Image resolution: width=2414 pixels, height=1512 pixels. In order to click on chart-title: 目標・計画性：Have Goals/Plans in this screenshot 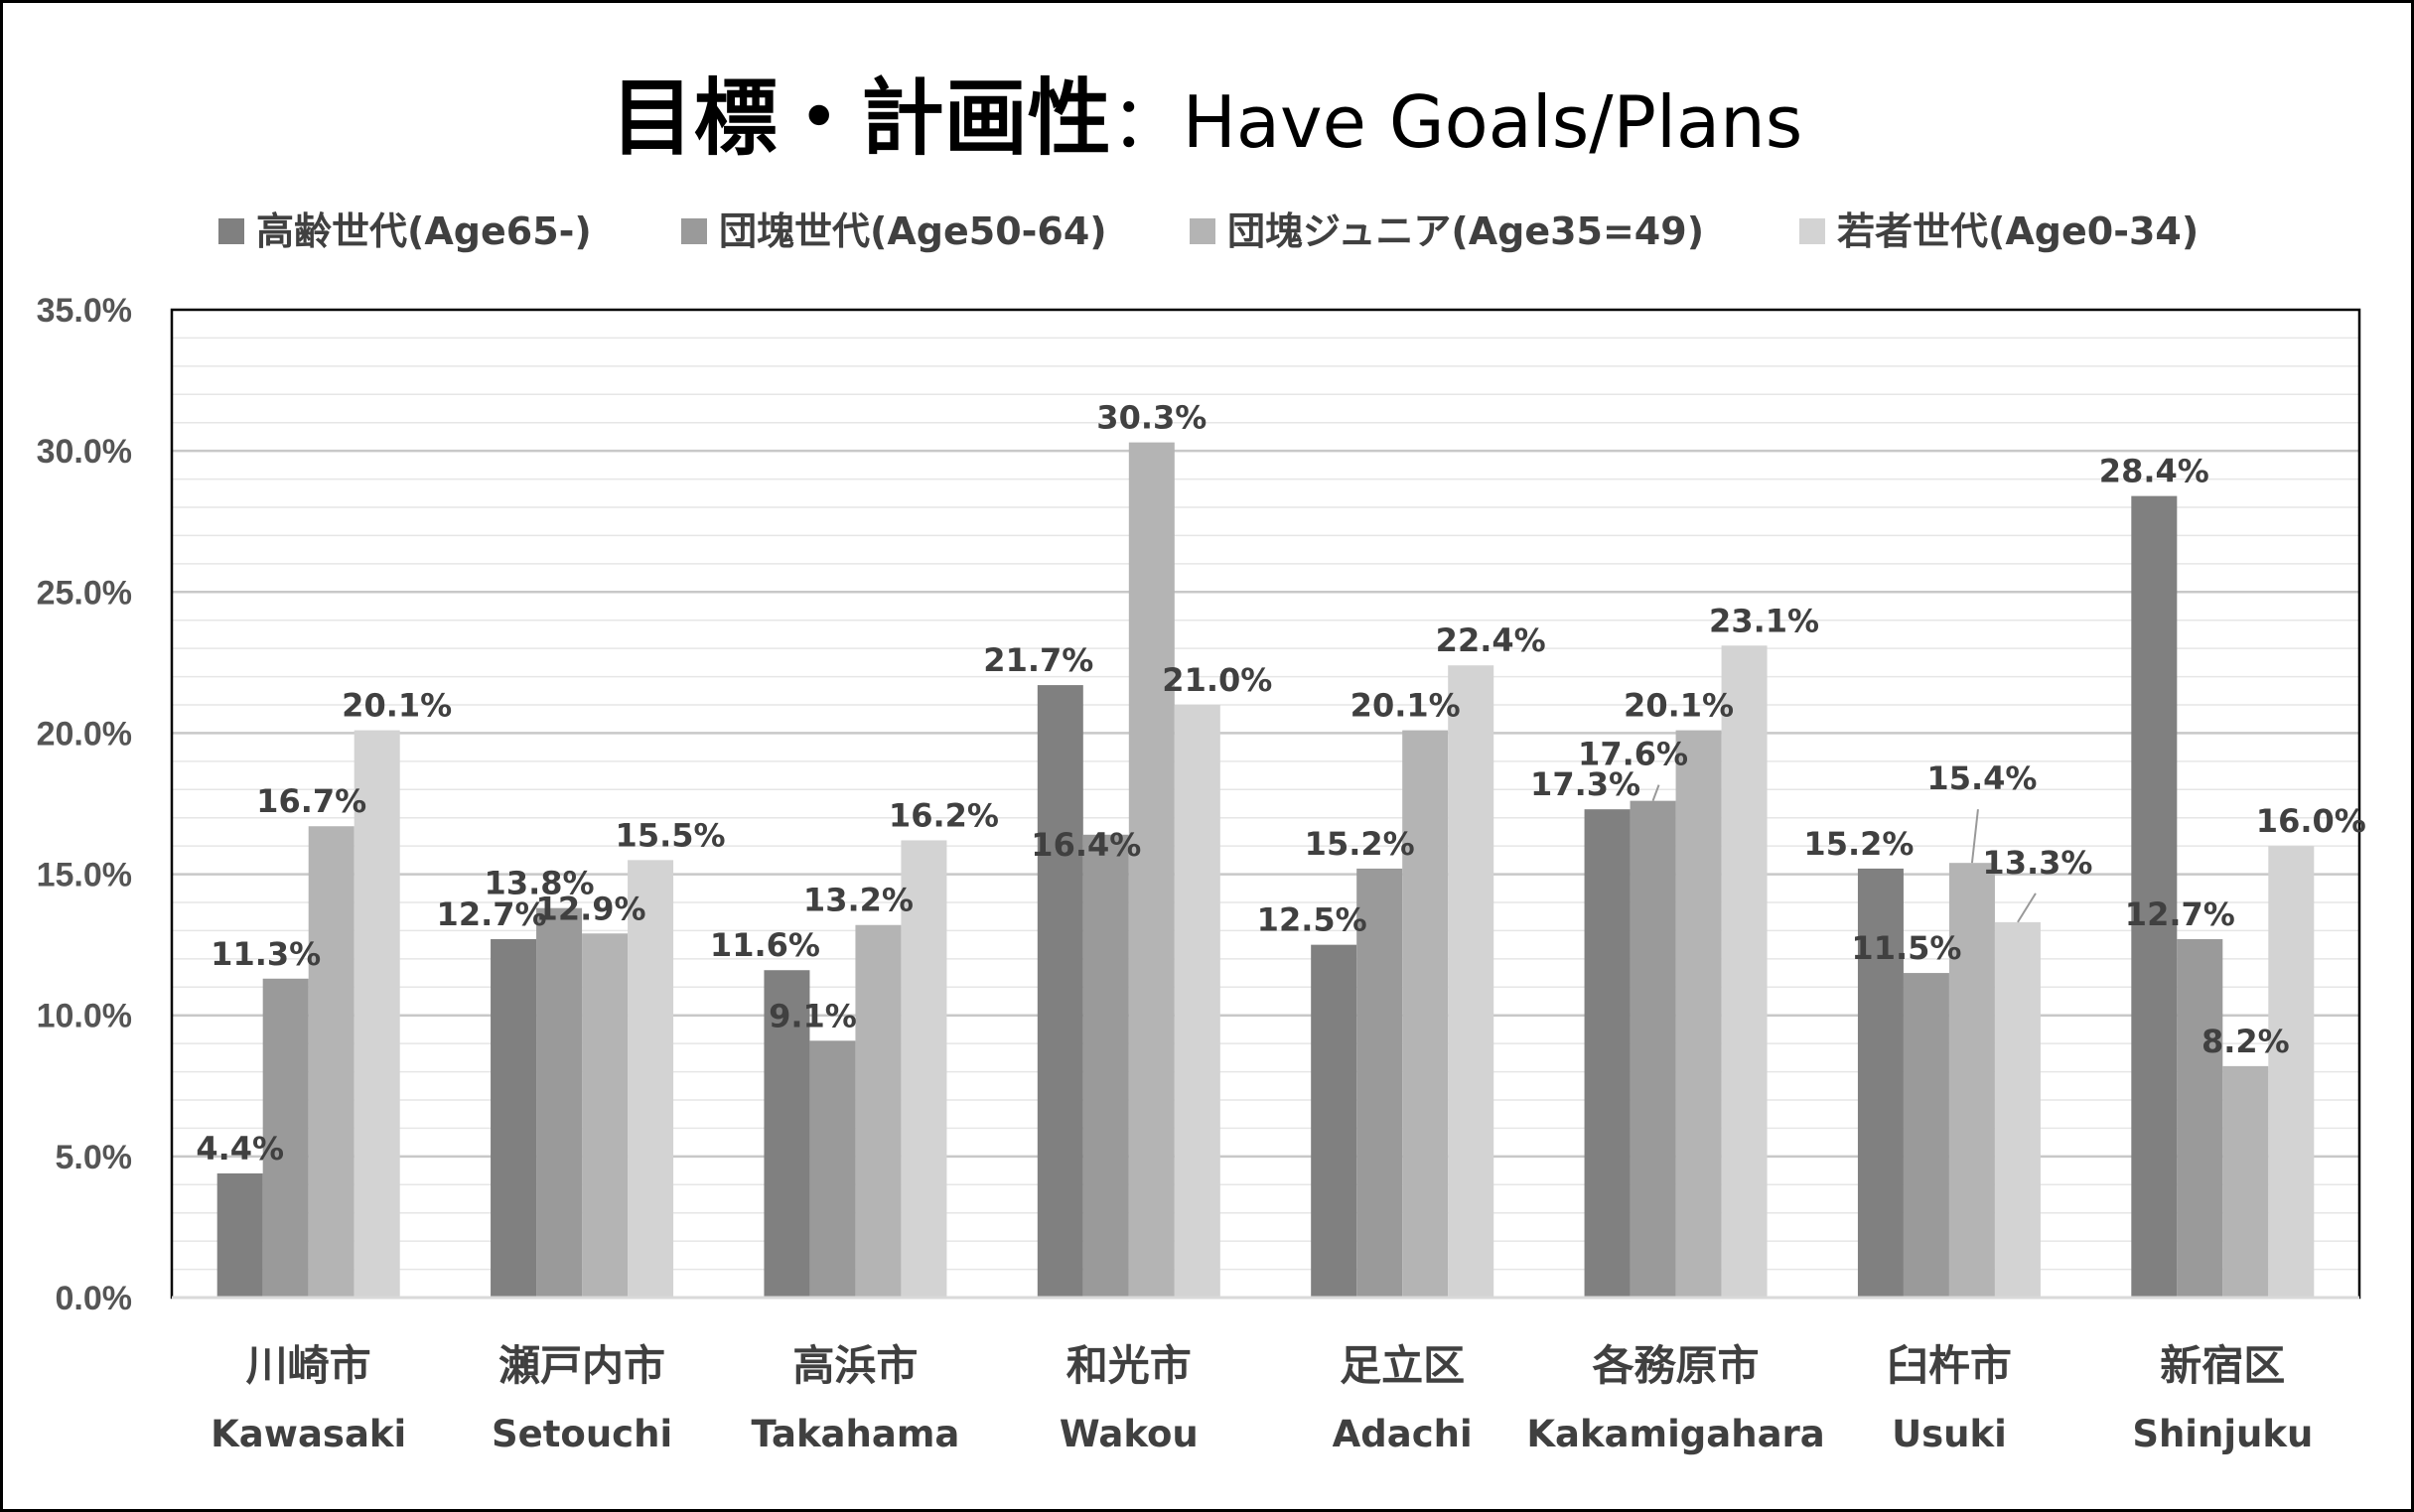, I will do `click(1207, 118)`.